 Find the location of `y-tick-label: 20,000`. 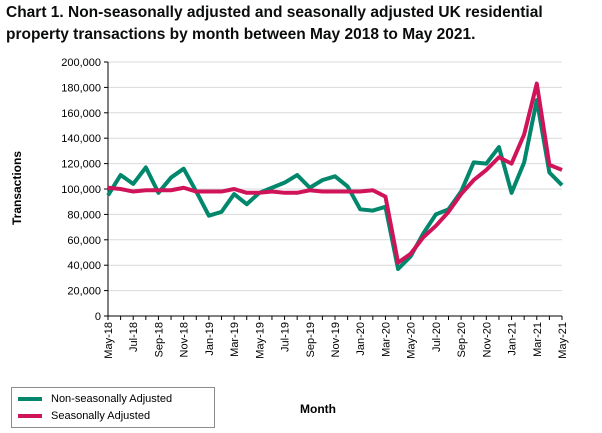

y-tick-label: 20,000 is located at coordinates (84, 292).